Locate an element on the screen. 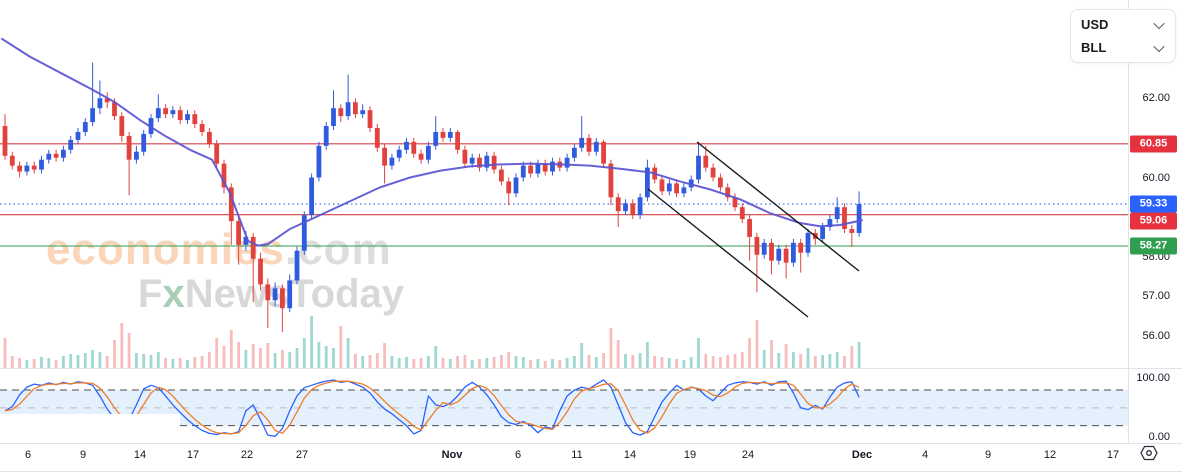 This screenshot has width=1182, height=476. stochastic-layer is located at coordinates (430, 409).